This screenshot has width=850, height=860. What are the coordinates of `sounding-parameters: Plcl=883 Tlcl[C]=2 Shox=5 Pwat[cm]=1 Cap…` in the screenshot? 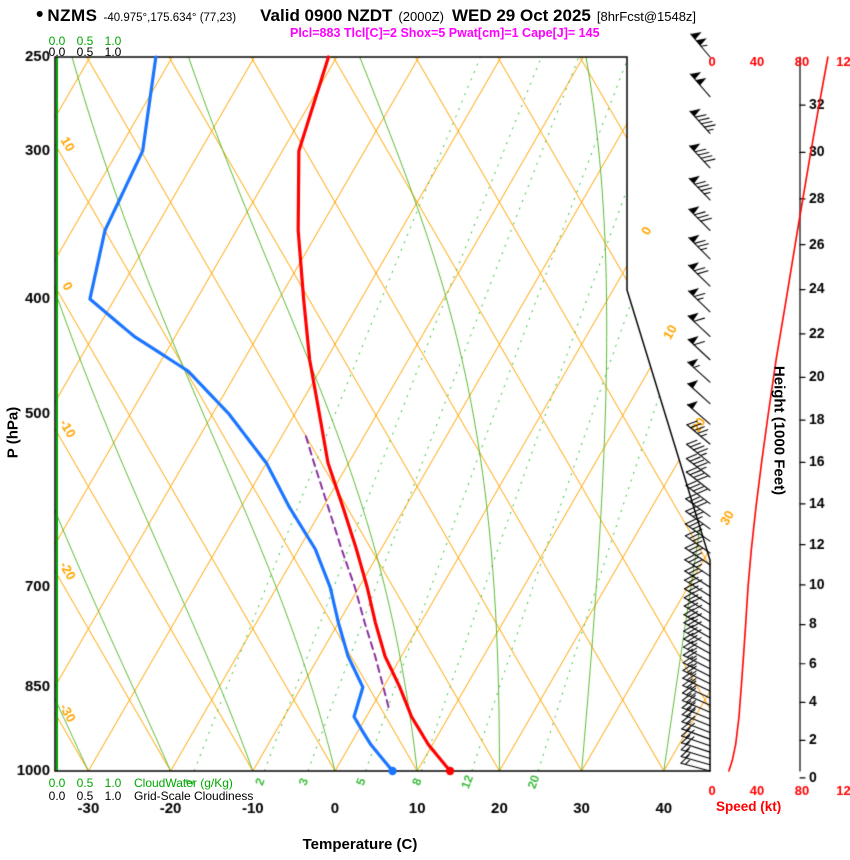 It's located at (445, 33).